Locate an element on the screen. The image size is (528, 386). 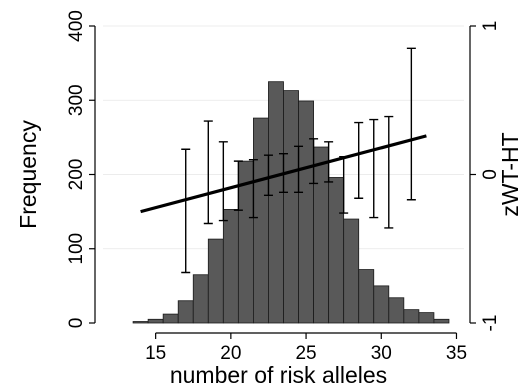
y-tick-label-100: 100 is located at coordinates (76, 249).